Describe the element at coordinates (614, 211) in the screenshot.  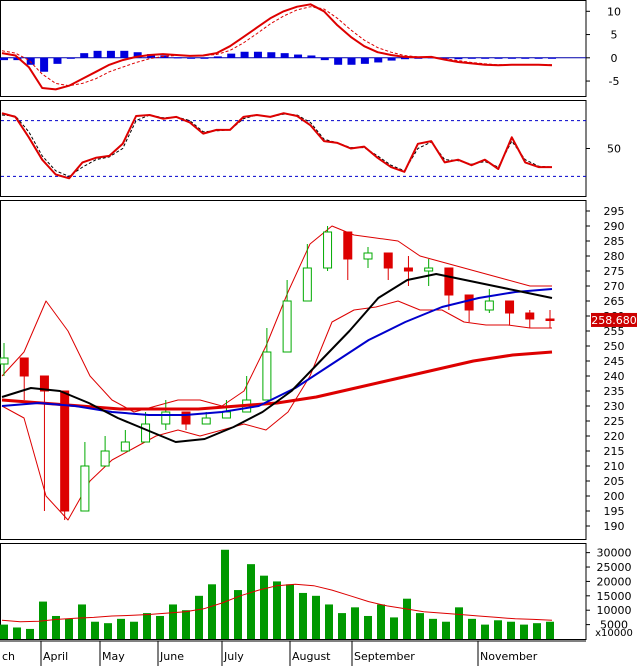
I see `price-tick-label: 295` at that location.